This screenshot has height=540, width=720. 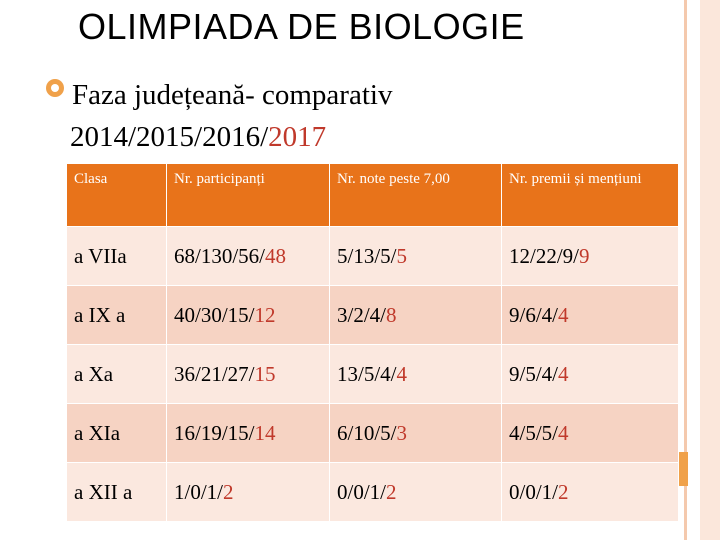 I want to click on cell-note: 13/5/4/4, so click(x=415, y=374).